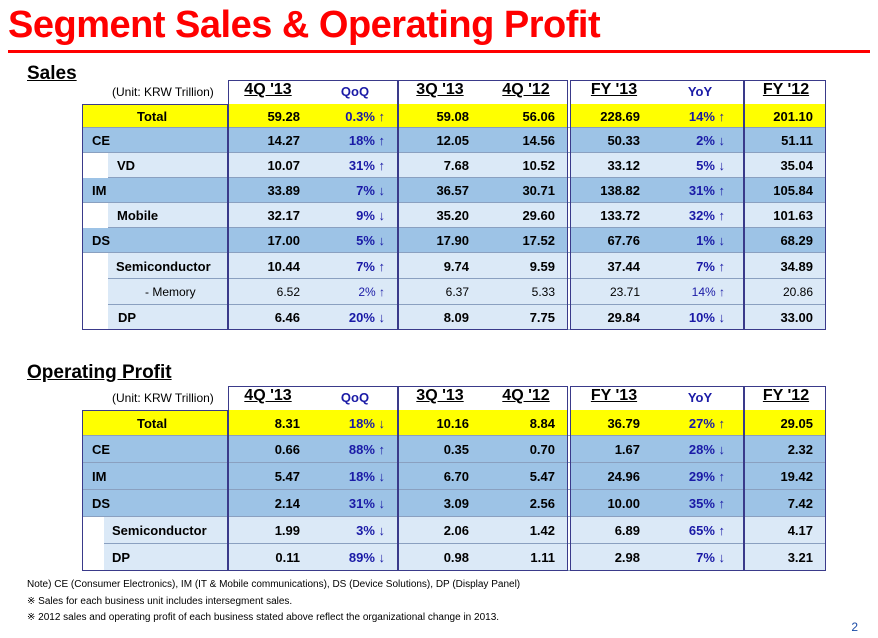 The width and height of the screenshot is (878, 638). Describe the element at coordinates (543, 291) in the screenshot. I see `value-cell: 5.33` at that location.